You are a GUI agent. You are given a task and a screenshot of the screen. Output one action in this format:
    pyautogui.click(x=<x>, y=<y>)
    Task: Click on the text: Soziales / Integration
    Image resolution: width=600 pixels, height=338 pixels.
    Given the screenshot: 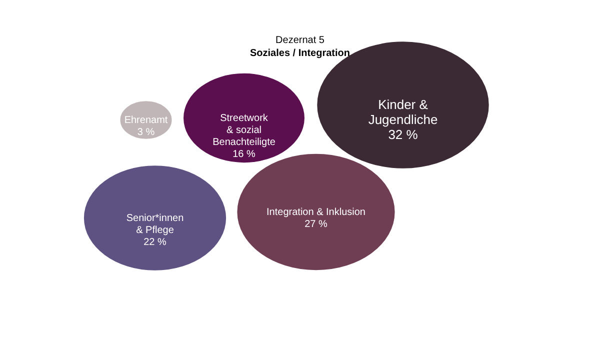 What is the action you would take?
    pyautogui.click(x=300, y=53)
    